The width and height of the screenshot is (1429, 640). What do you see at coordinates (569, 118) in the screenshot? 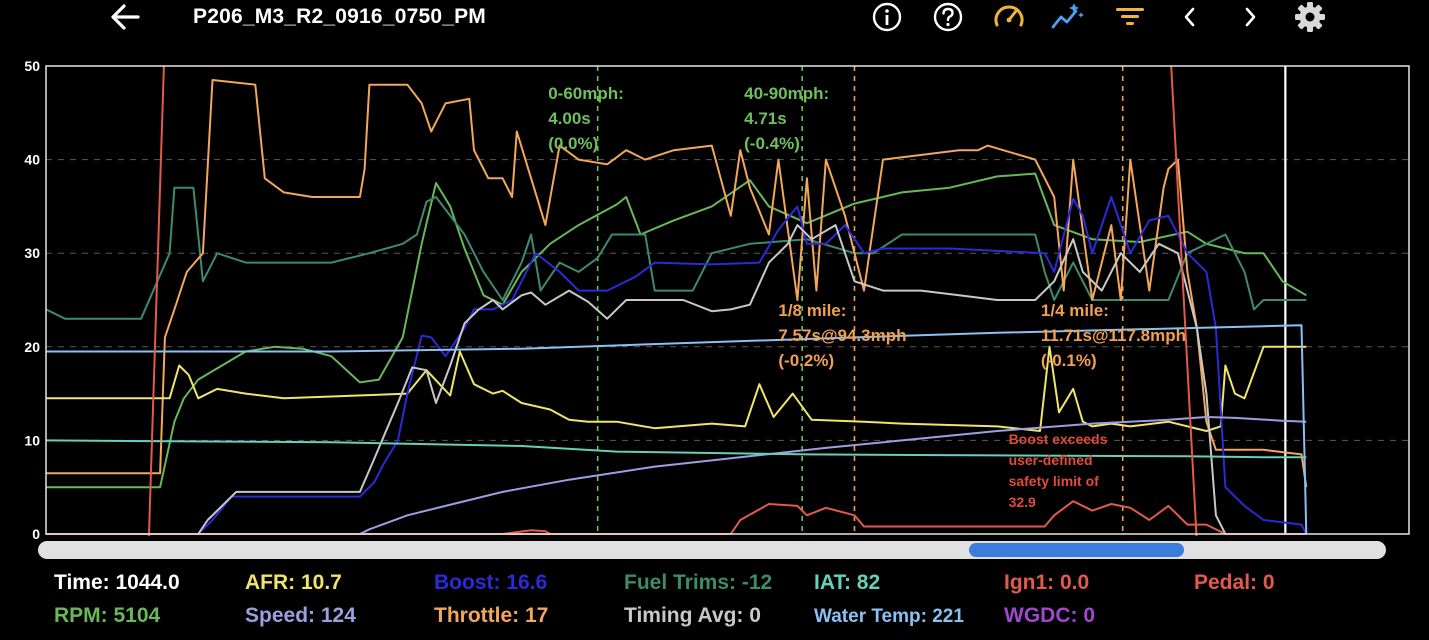
I see `chart-annotation: 4.00s` at bounding box center [569, 118].